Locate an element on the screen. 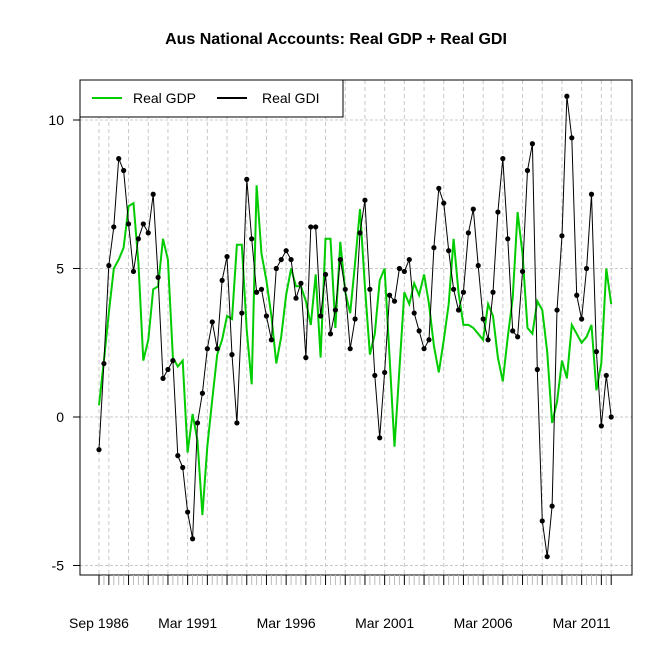 This screenshot has height=672, width=672. y-tick-label: 5 is located at coordinates (60, 269).